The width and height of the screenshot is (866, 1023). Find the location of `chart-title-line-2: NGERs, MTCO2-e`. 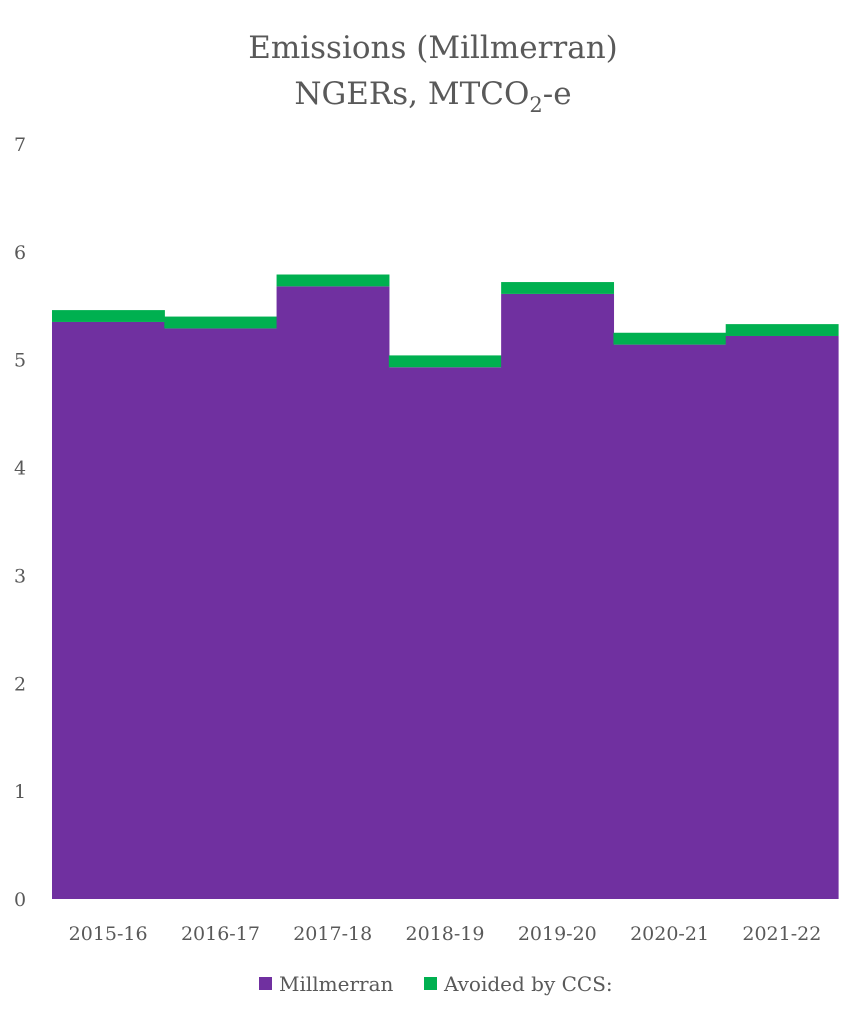

chart-title-line-2: NGERs, MTCO2-e is located at coordinates (432, 96).